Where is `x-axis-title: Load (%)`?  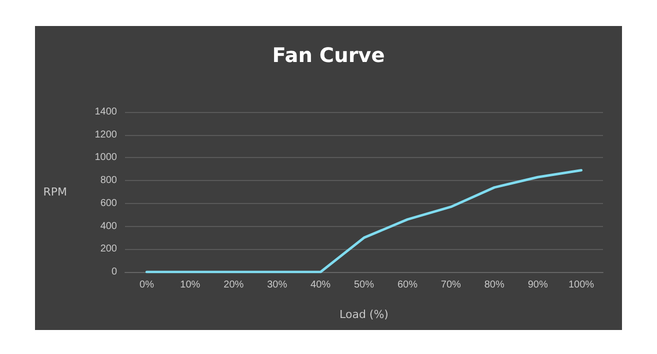
x-axis-title: Load (%) is located at coordinates (364, 314).